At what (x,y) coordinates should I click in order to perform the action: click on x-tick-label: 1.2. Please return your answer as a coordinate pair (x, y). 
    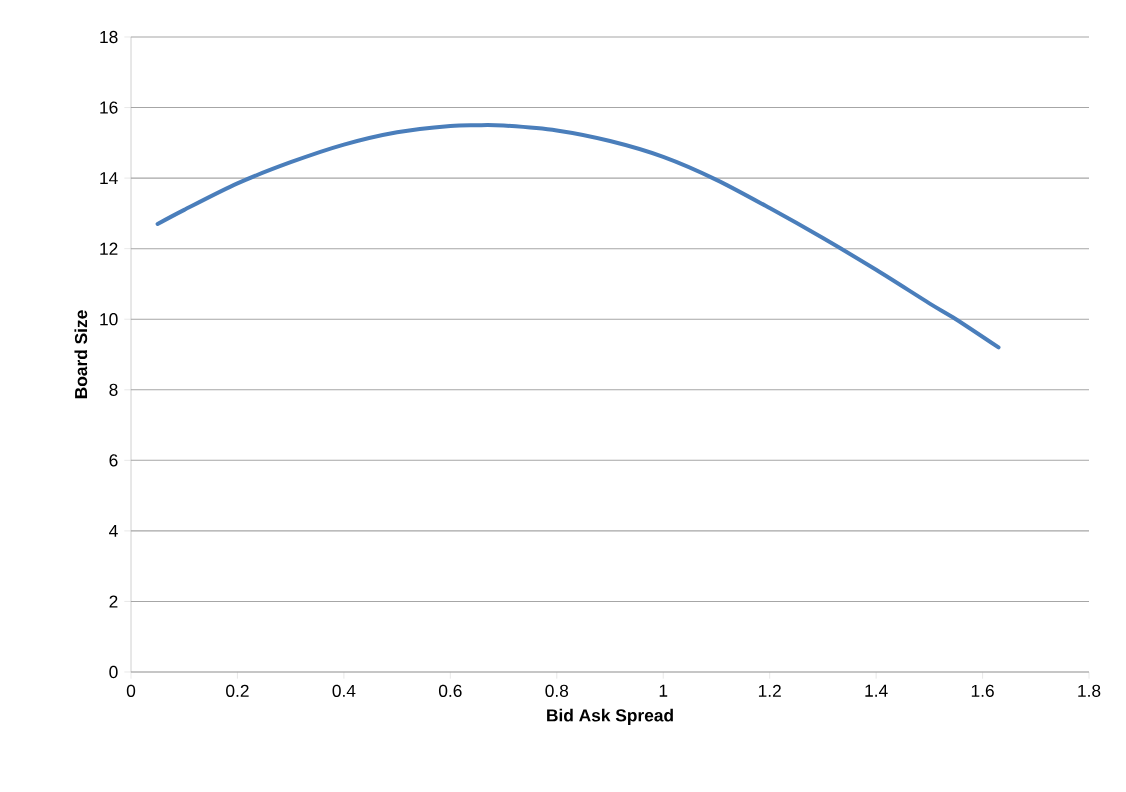
    Looking at the image, I should click on (769, 690).